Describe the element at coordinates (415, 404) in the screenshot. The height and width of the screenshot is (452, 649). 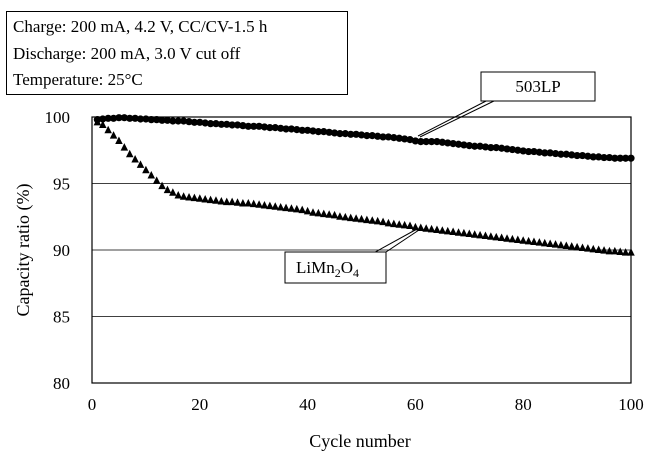
I see `x-tick-label-60: 60` at that location.